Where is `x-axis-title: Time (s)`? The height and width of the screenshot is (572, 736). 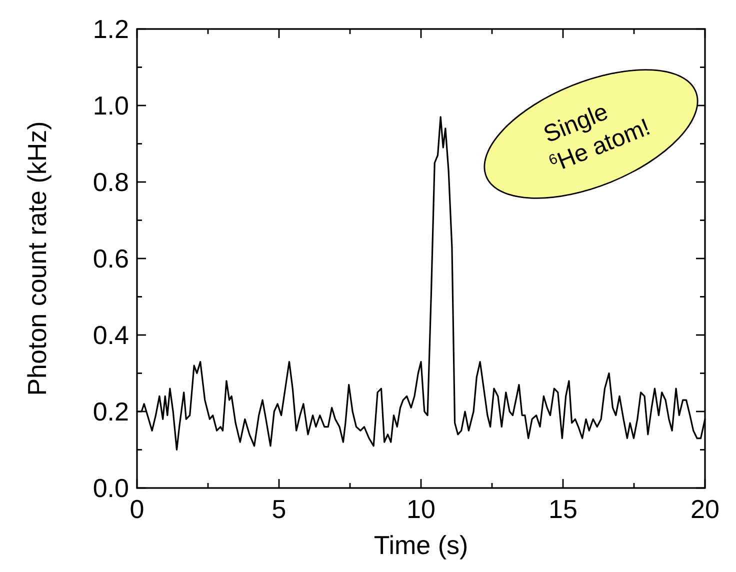 x-axis-title: Time (s) is located at coordinates (421, 545).